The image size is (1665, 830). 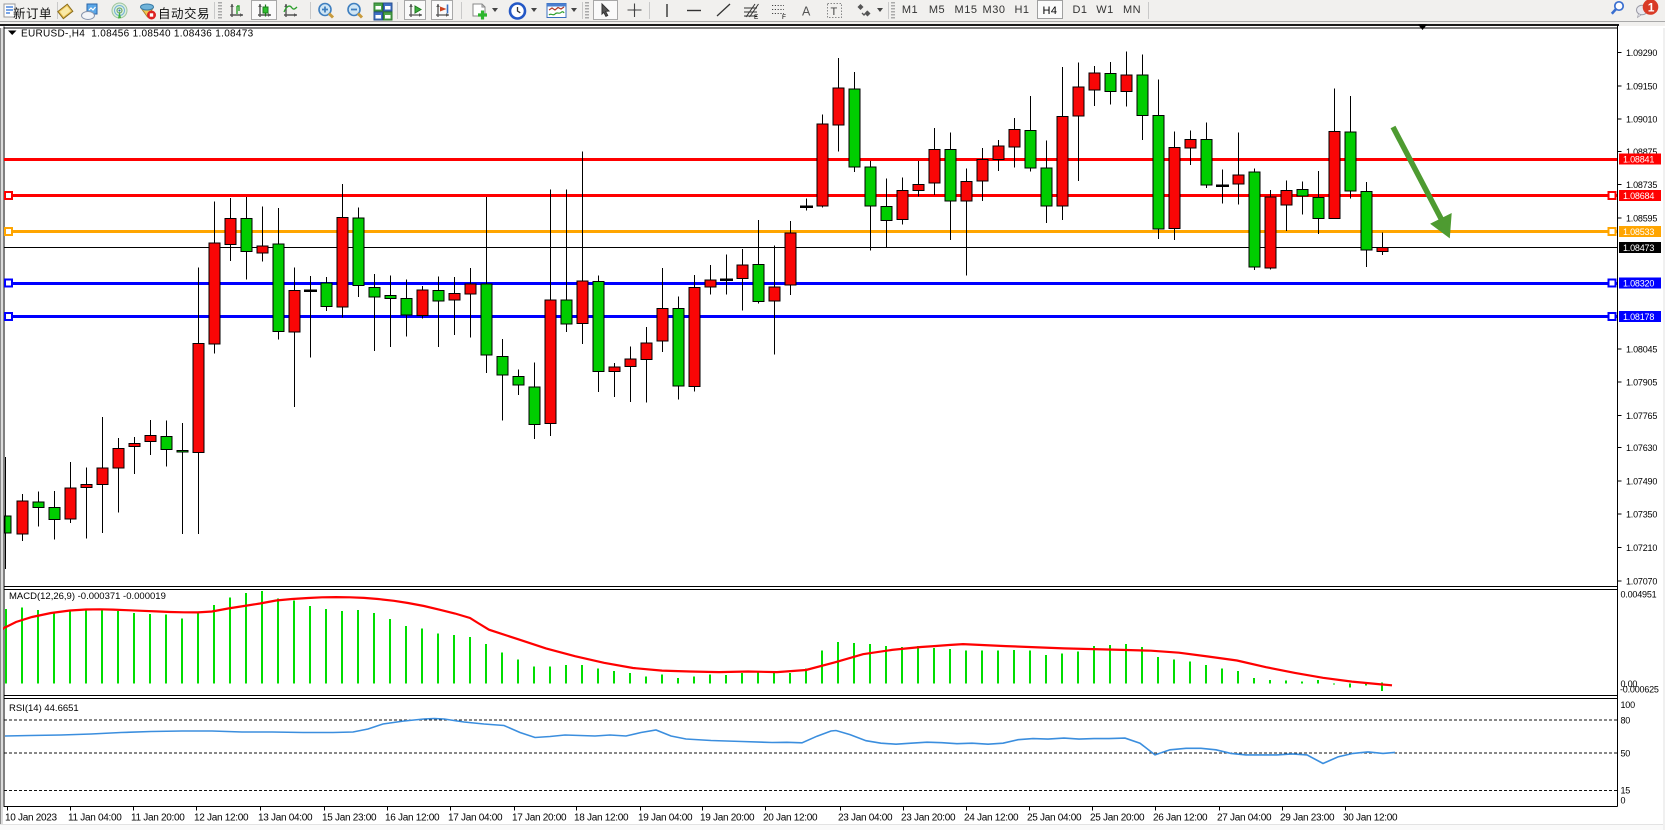 What do you see at coordinates (44, 708) in the screenshot?
I see `svg-text: RSI(14) 44.6651` at bounding box center [44, 708].